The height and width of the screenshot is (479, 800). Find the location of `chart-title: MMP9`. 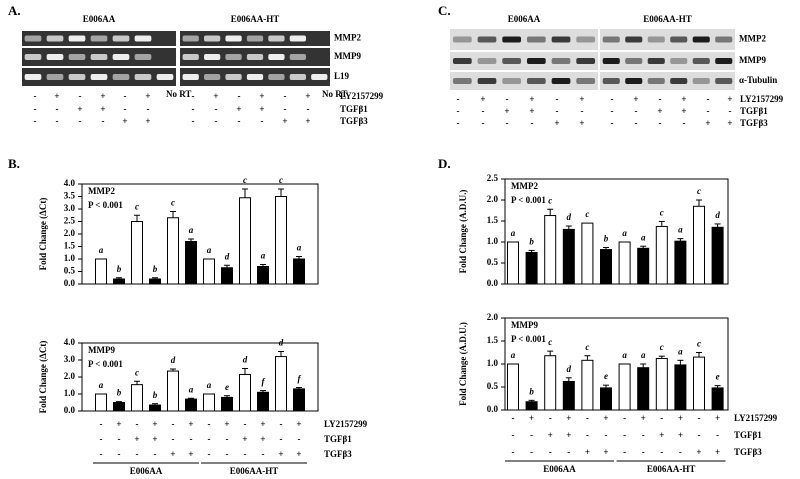

chart-title: MMP9 is located at coordinates (101, 350).